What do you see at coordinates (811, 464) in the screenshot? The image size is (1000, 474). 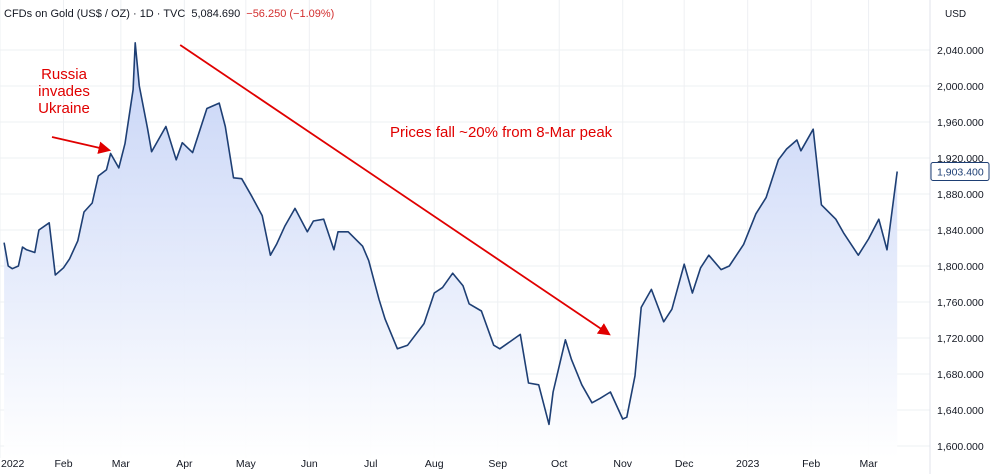 I see `x-tick-label: Feb` at bounding box center [811, 464].